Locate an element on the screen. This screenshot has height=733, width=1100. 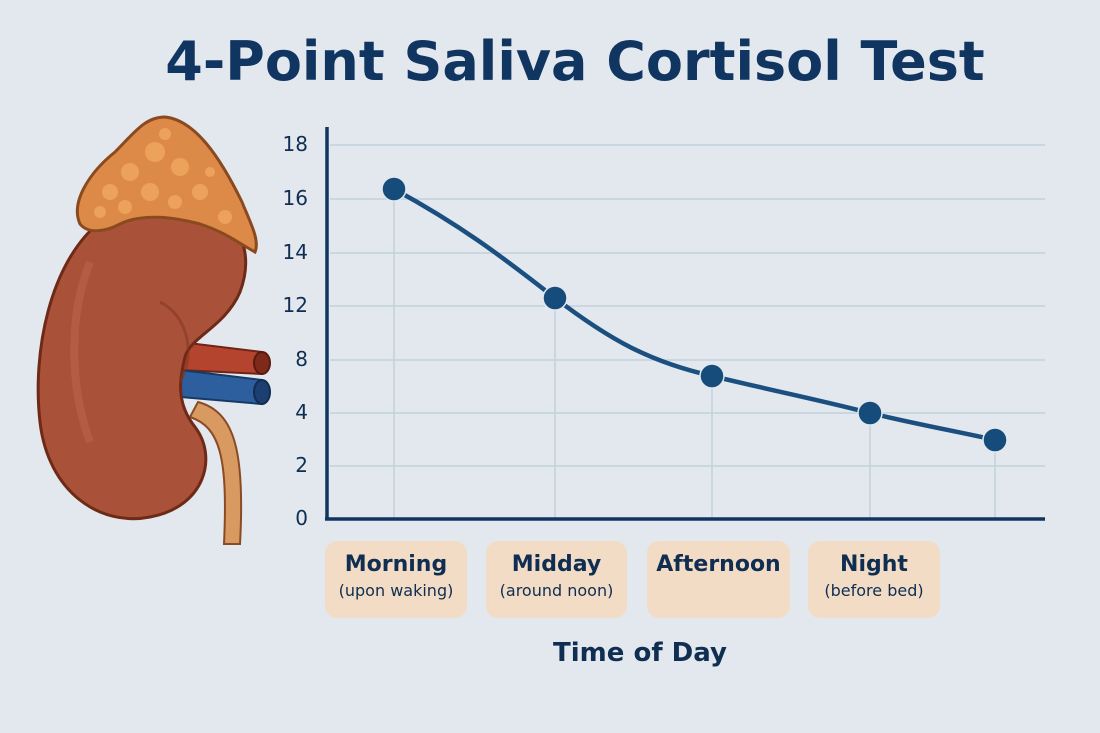
category-label: Morning is located at coordinates (396, 564).